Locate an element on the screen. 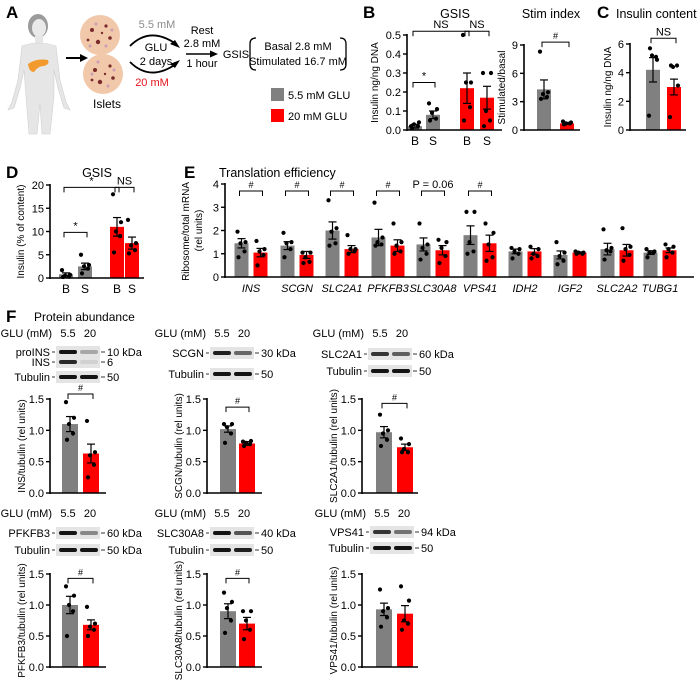 This screenshot has width=700, height=686. y-tick-label: 3 is located at coordinates (216, 208).